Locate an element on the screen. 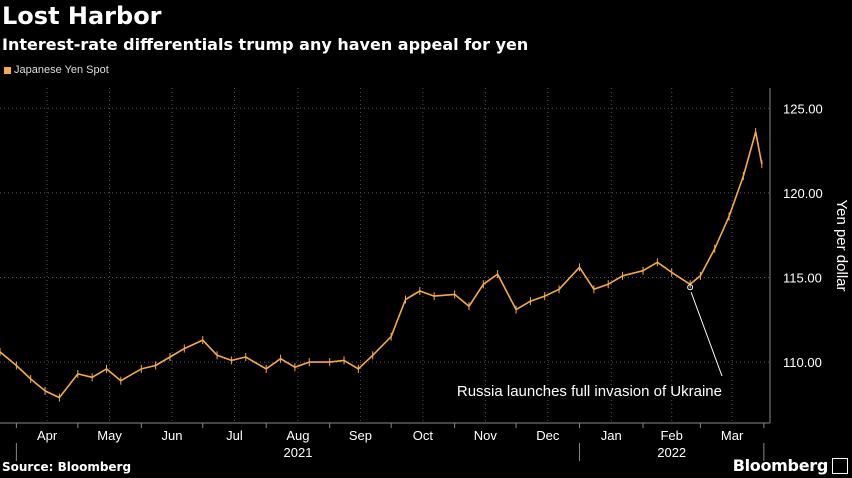  legend: Japanese Yen Spot is located at coordinates (56, 70).